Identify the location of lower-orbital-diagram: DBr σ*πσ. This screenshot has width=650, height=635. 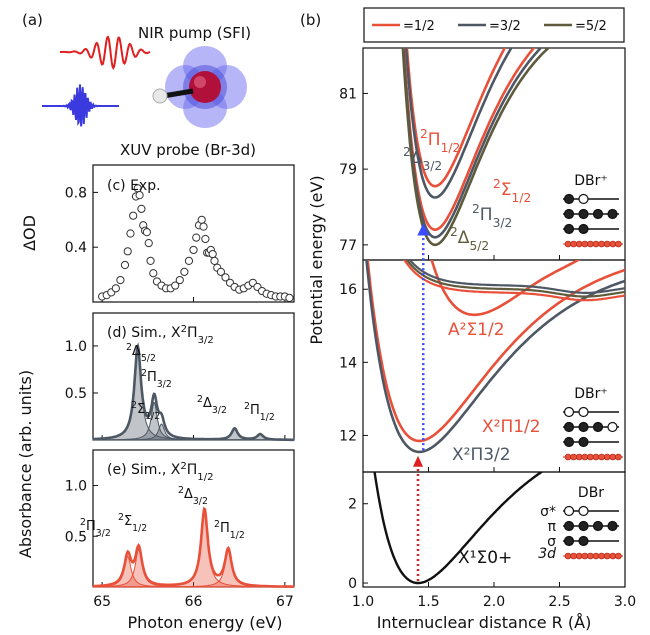
(581, 522).